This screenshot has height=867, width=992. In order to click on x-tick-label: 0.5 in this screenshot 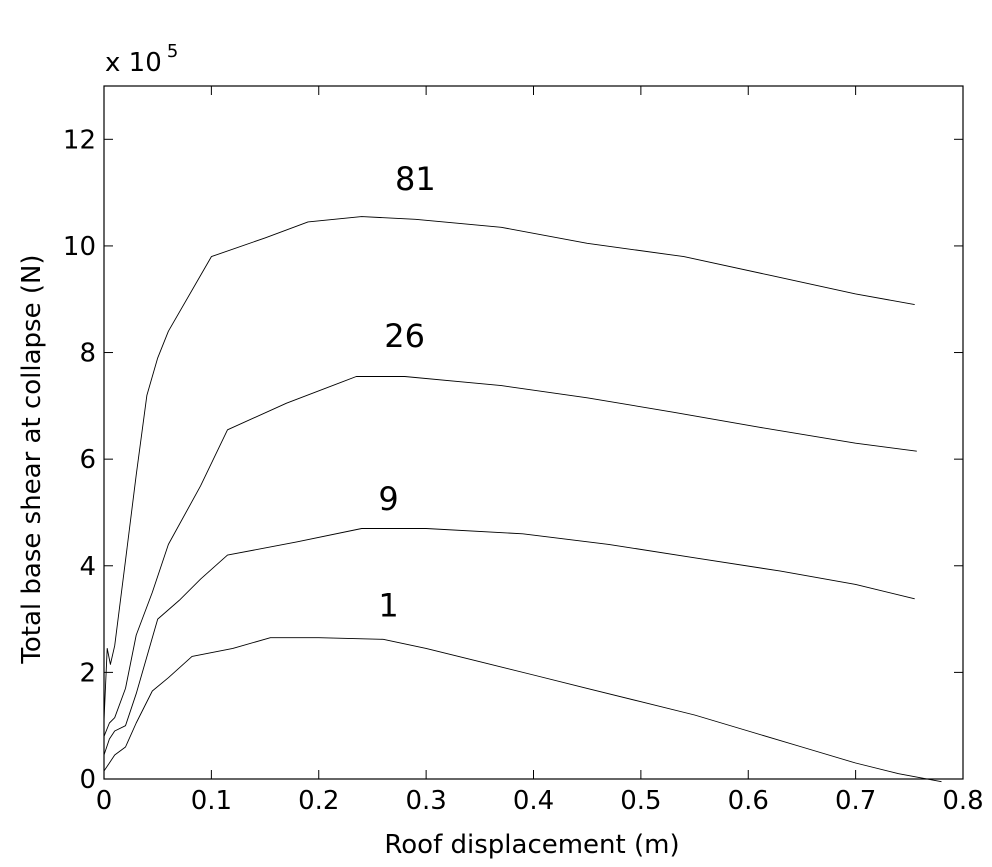, I will do `click(640, 801)`.